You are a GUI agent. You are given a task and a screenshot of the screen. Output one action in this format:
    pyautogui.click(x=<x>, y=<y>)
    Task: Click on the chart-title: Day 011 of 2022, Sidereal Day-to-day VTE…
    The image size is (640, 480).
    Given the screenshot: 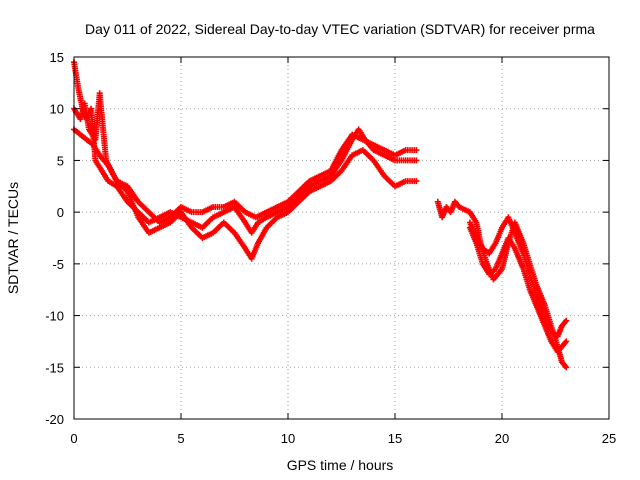 What is the action you would take?
    pyautogui.click(x=340, y=29)
    